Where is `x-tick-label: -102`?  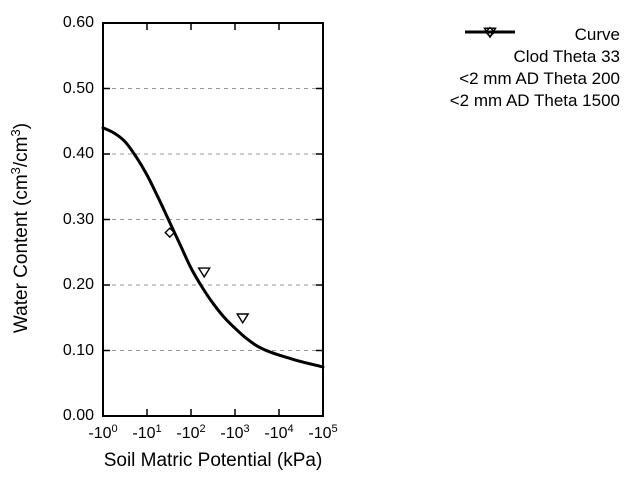 x-tick-label: -102 is located at coordinates (191, 433).